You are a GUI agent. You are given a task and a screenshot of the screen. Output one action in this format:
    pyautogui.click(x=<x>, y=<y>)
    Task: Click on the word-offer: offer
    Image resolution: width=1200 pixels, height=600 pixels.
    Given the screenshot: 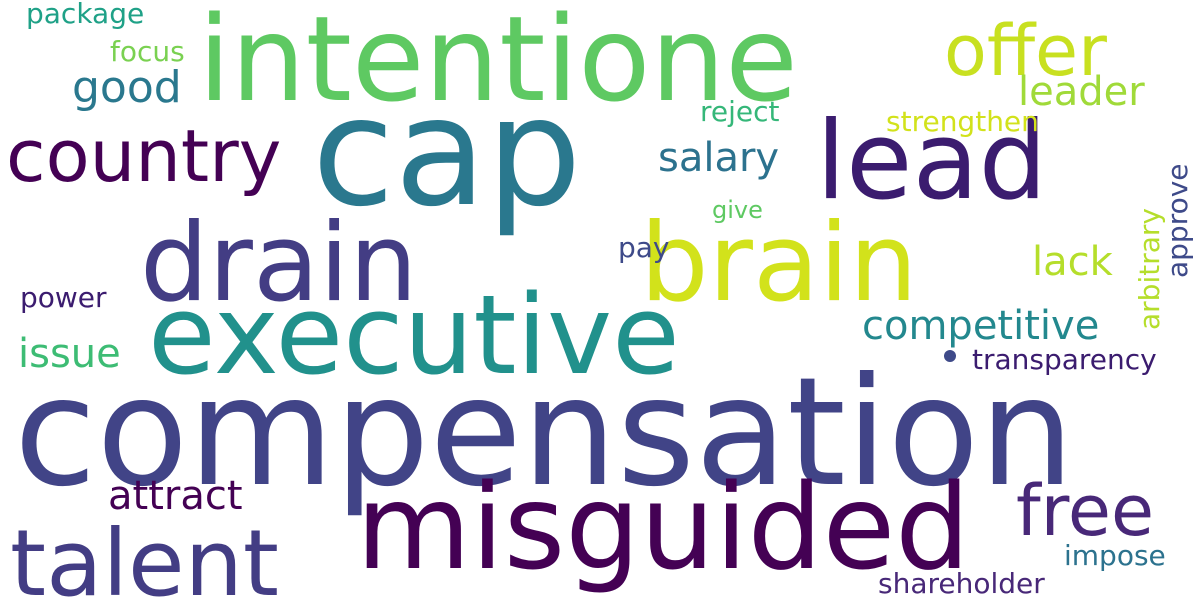 What is the action you would take?
    pyautogui.click(x=1025, y=51)
    